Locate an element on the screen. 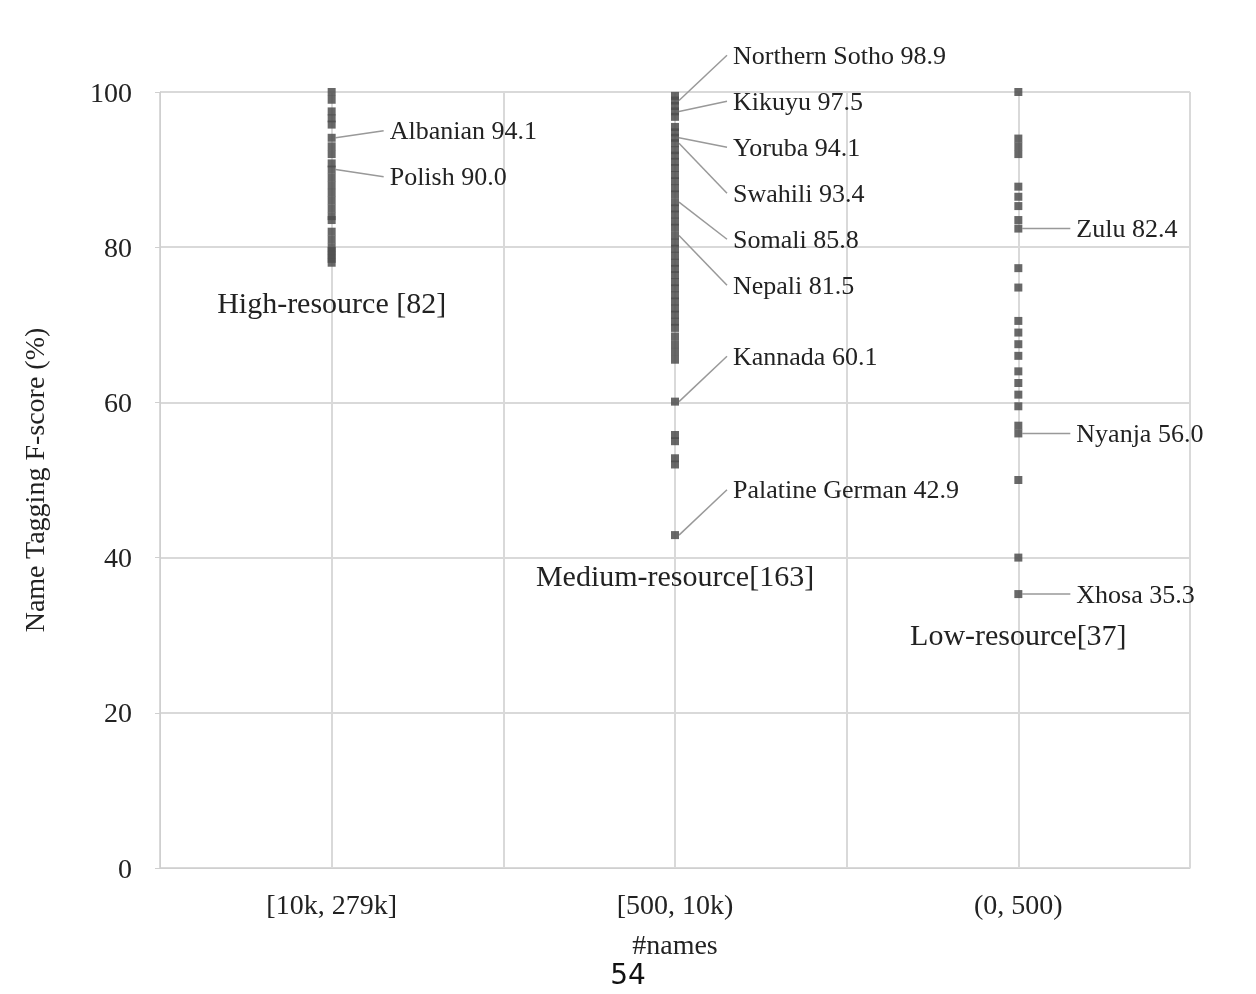 The height and width of the screenshot is (994, 1256). annotation: Nepali 81.5 is located at coordinates (794, 285).